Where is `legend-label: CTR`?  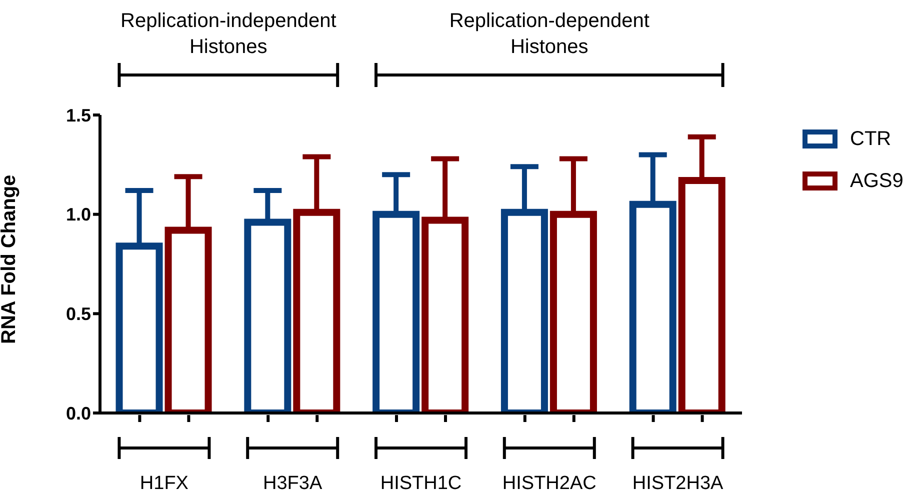 legend-label: CTR is located at coordinates (871, 139).